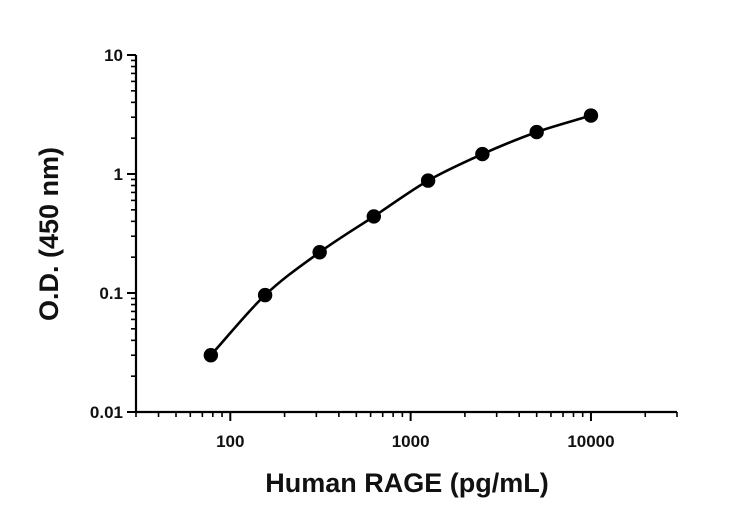 The height and width of the screenshot is (521, 750). Describe the element at coordinates (590, 441) in the screenshot. I see `x-tick-label: 10000` at that location.